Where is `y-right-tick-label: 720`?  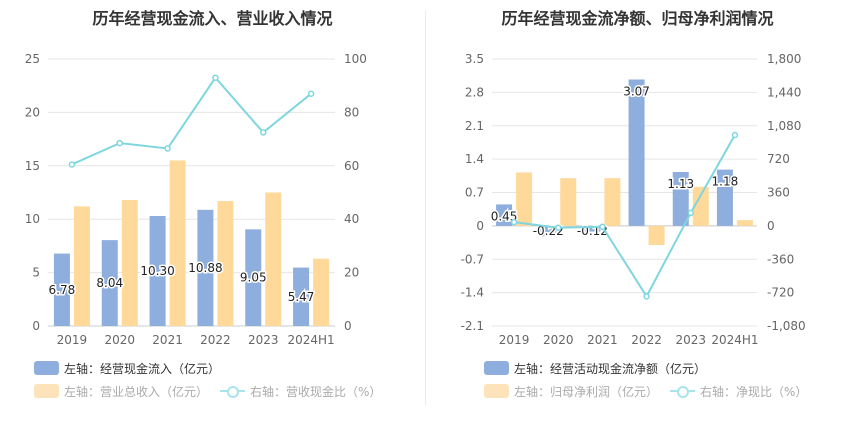
y-right-tick-label: 720 is located at coordinates (778, 159).